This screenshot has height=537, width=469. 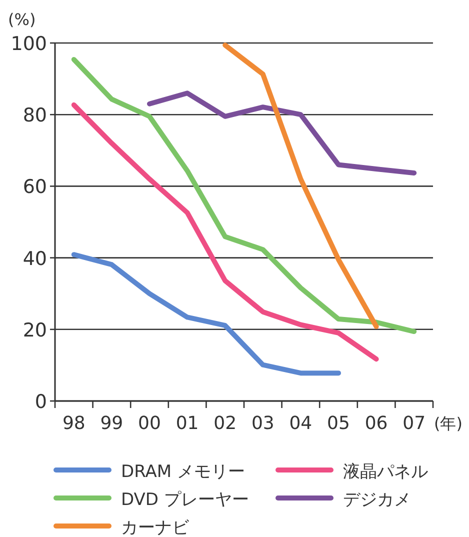 I want to click on x-tick-label: 98, so click(x=74, y=423).